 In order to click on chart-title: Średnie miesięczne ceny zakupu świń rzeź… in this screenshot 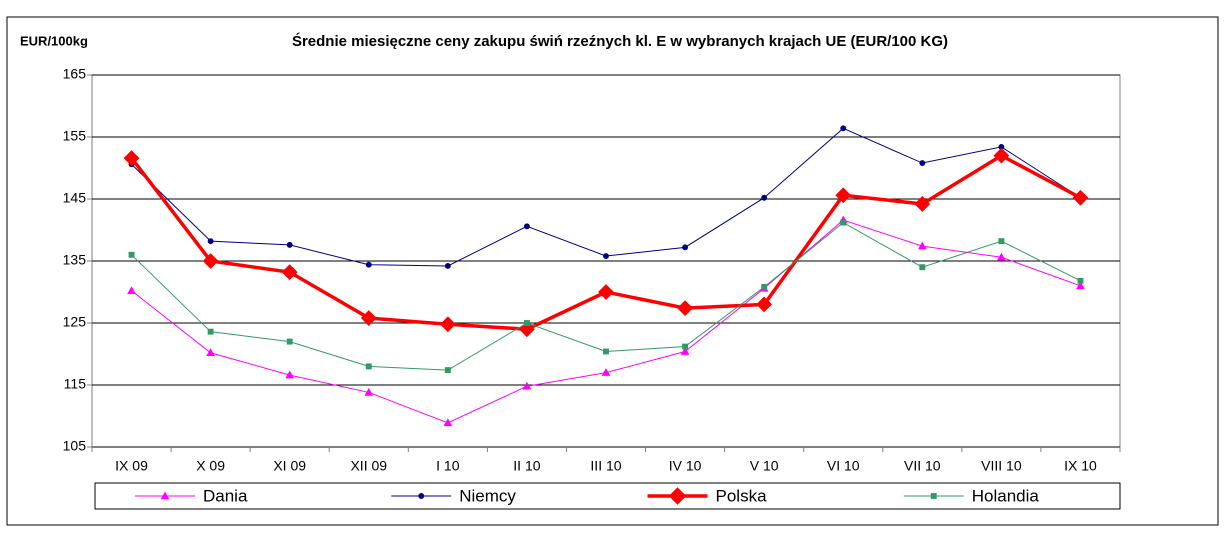, I will do `click(620, 41)`.